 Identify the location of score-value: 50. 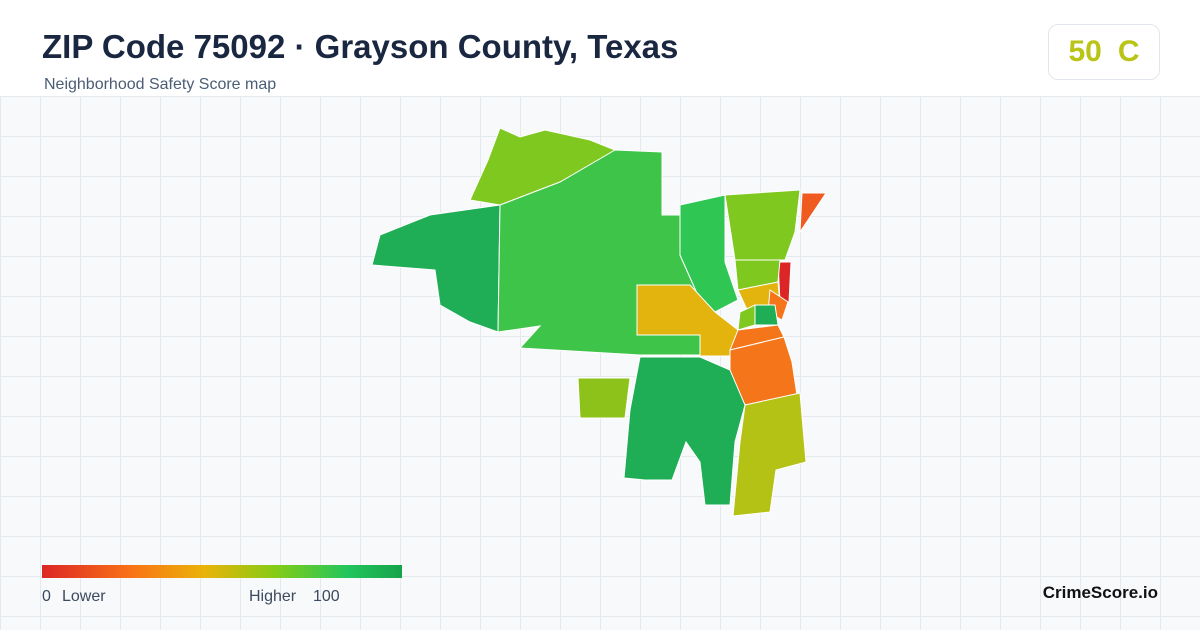
(1085, 51).